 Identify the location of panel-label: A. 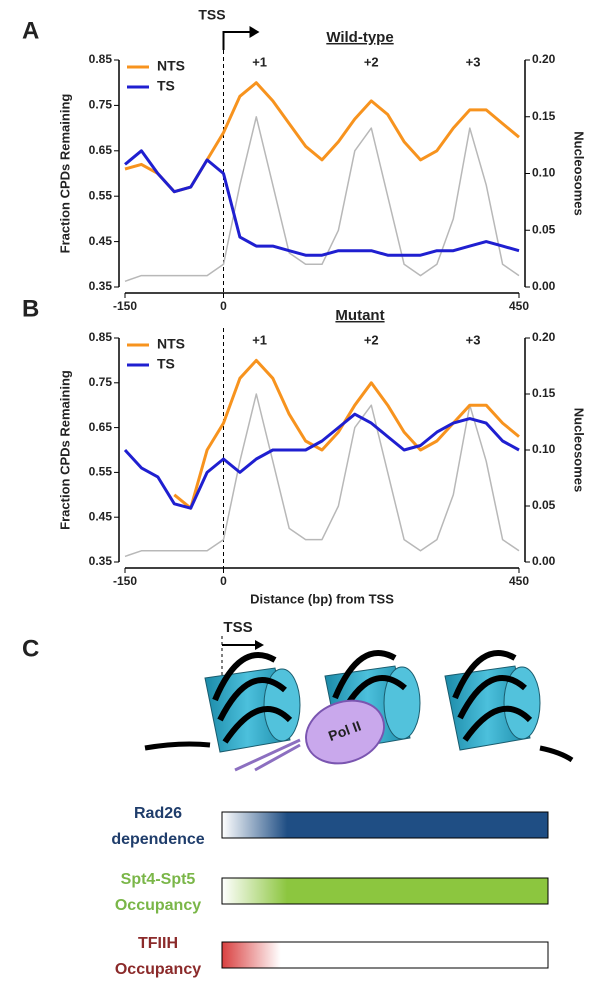
(30, 30).